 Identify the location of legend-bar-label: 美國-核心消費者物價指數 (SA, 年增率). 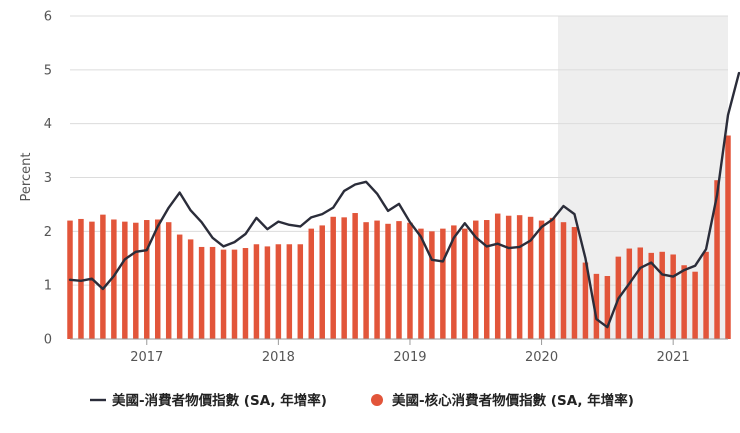
(513, 400).